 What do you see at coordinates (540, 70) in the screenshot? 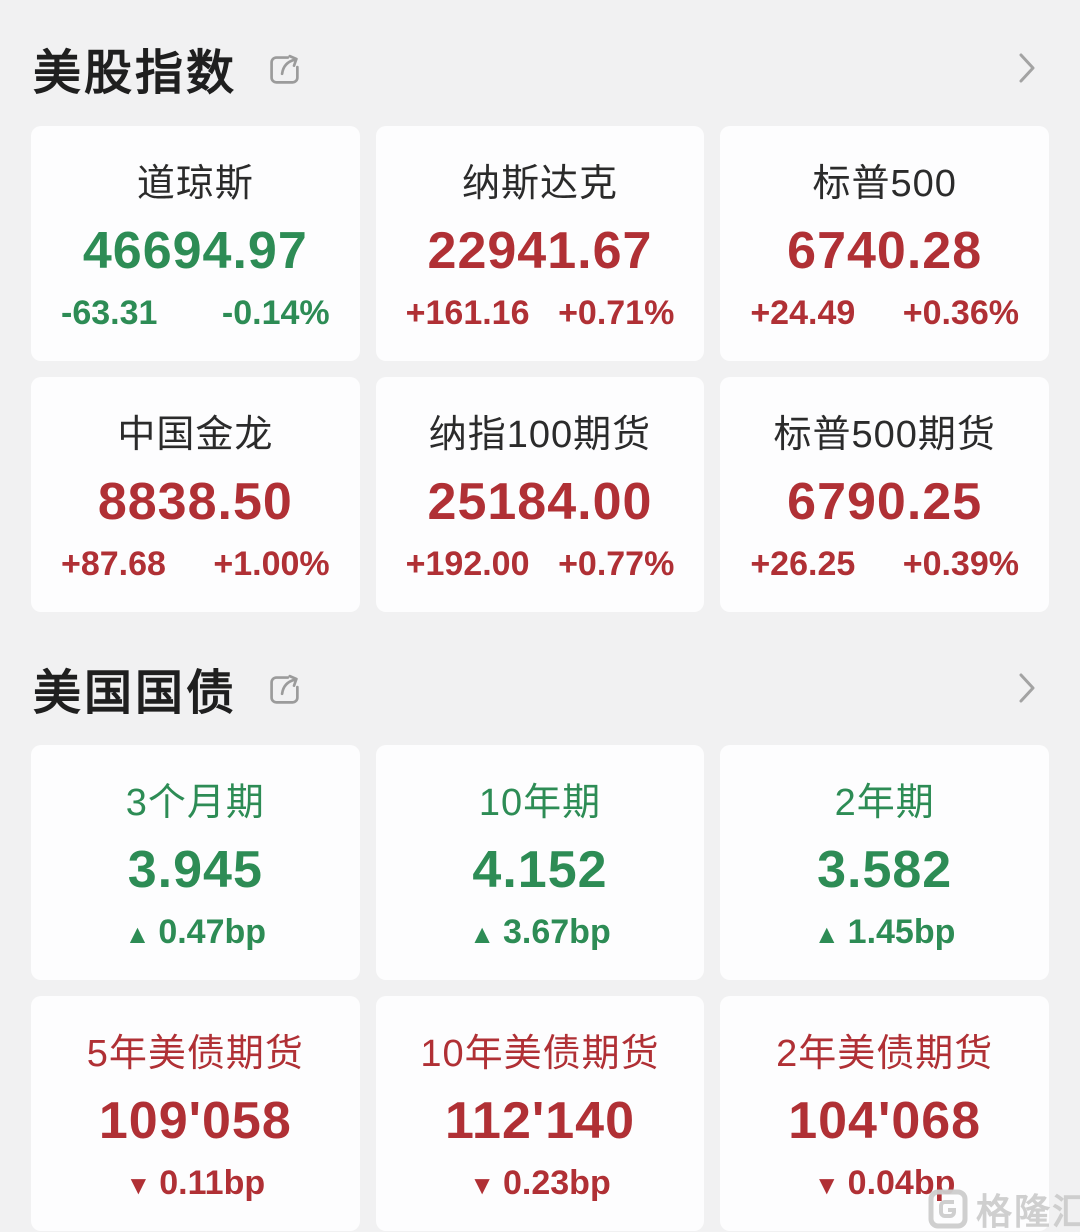
I see `section-header-us-indices: 美股指数` at bounding box center [540, 70].